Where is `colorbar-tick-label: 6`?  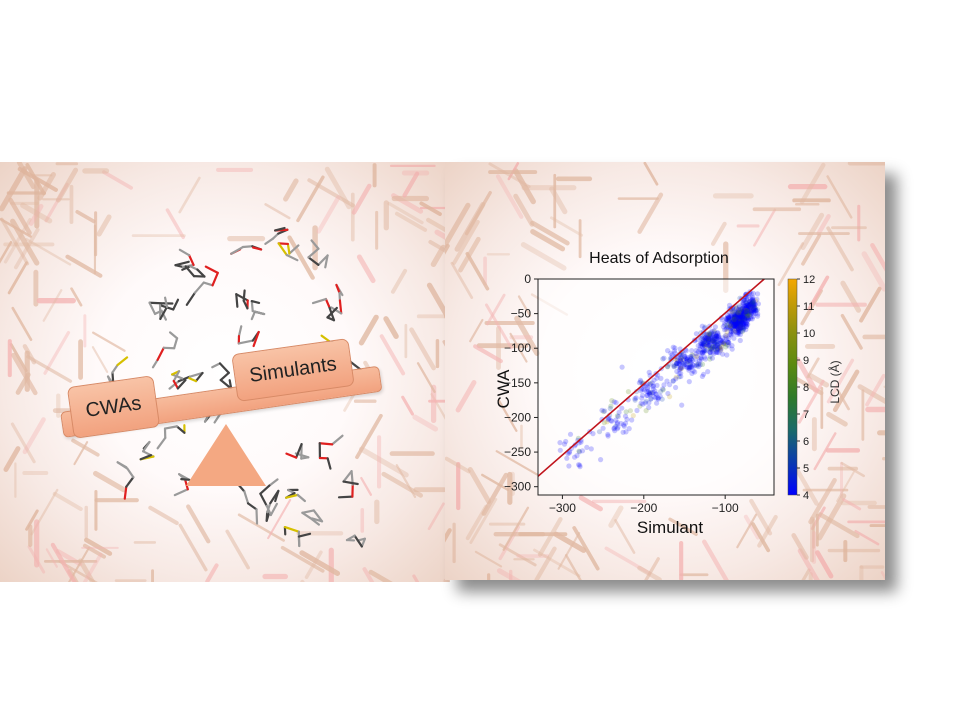
colorbar-tick-label: 6 is located at coordinates (806, 442).